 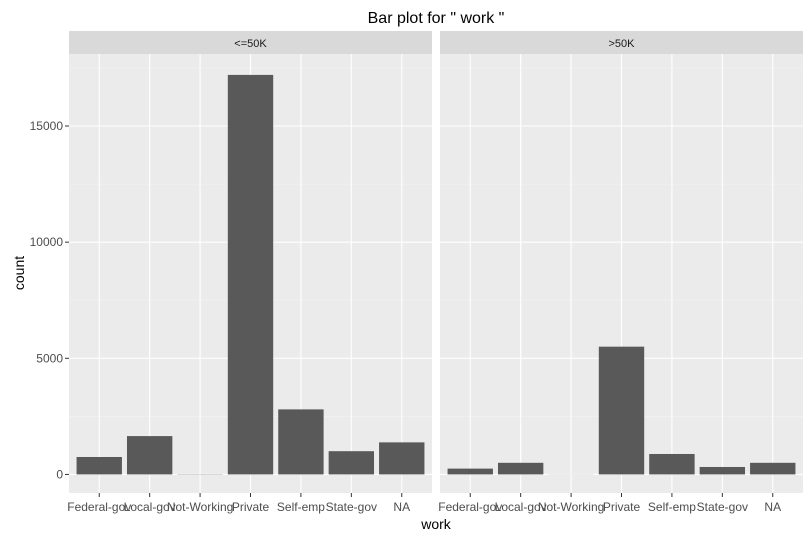 I want to click on y-tick-label: 0, so click(x=59, y=474).